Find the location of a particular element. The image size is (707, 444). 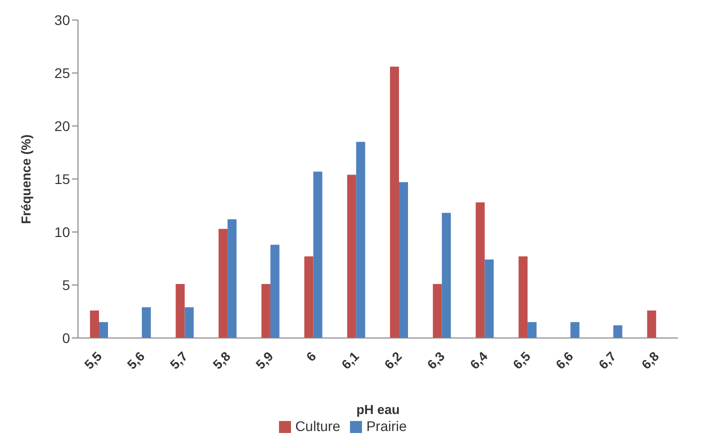

x-tick-label: 6 is located at coordinates (311, 356).